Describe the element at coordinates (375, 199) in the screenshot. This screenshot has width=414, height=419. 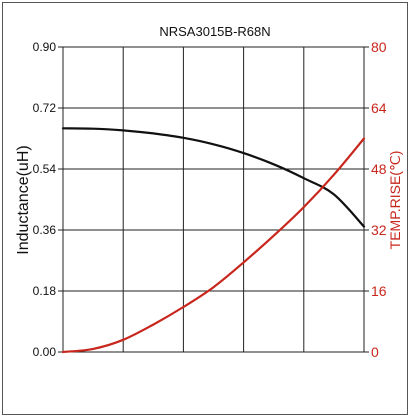
I see `right-ticks: 0 16 32 48 64 80` at that location.